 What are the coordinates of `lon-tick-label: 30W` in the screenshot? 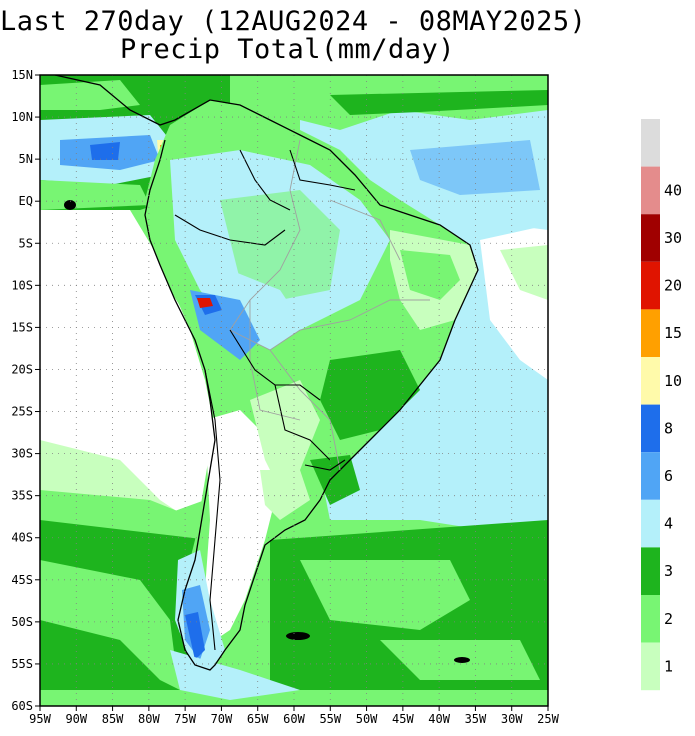 It's located at (512, 719).